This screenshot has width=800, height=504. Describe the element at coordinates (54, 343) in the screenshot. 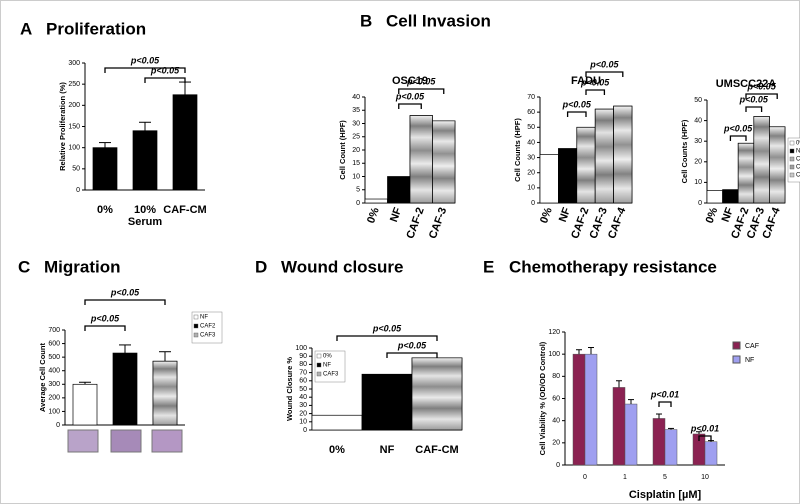

I see `y-tick-label: 600` at that location.